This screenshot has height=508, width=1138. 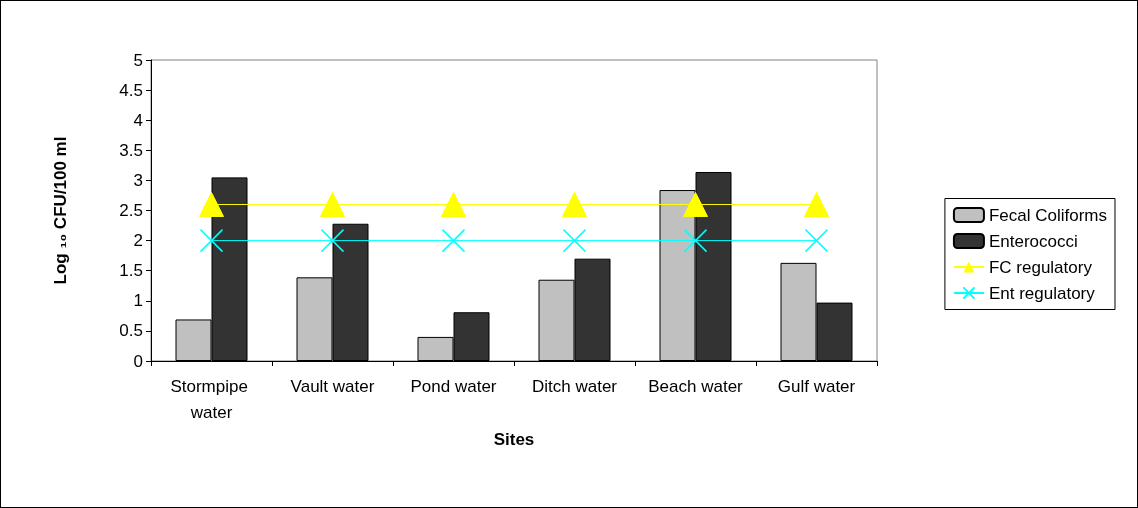 I want to click on legend-label: Fecal Coliforms, so click(x=1048, y=215).